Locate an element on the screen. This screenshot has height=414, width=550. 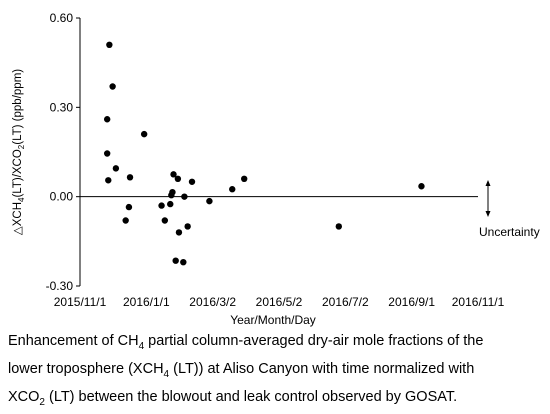
uncertainty-arrow-head-up is located at coordinates (488, 183).